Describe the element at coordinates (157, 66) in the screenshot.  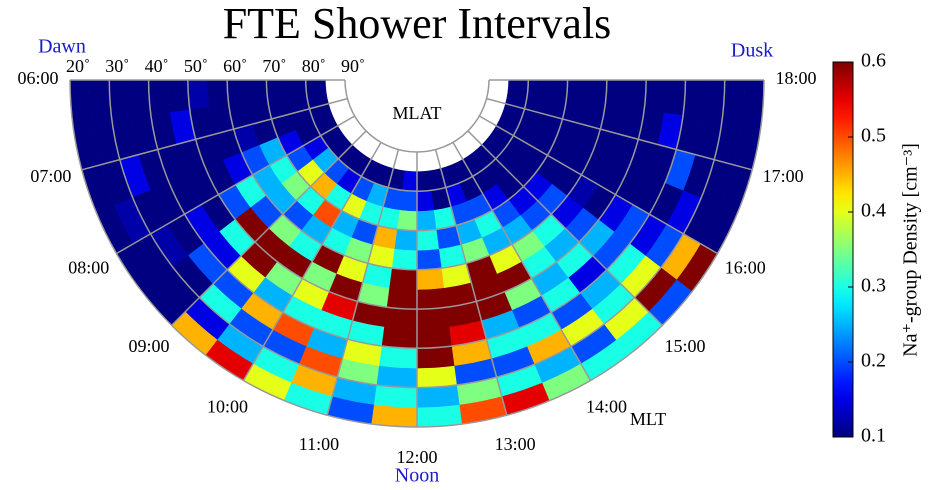
I see `lat-tick-label: 40˚` at that location.